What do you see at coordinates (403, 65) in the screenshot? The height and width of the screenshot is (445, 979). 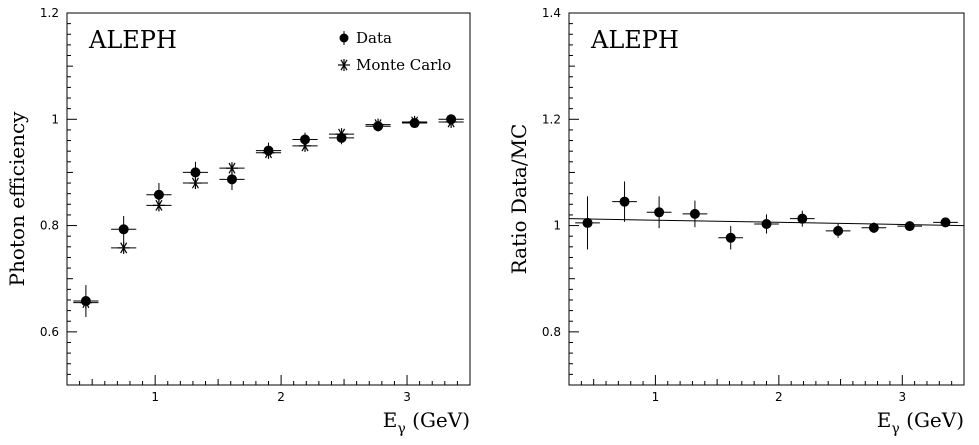 I see `legend-label: Monte Carlo` at bounding box center [403, 65].